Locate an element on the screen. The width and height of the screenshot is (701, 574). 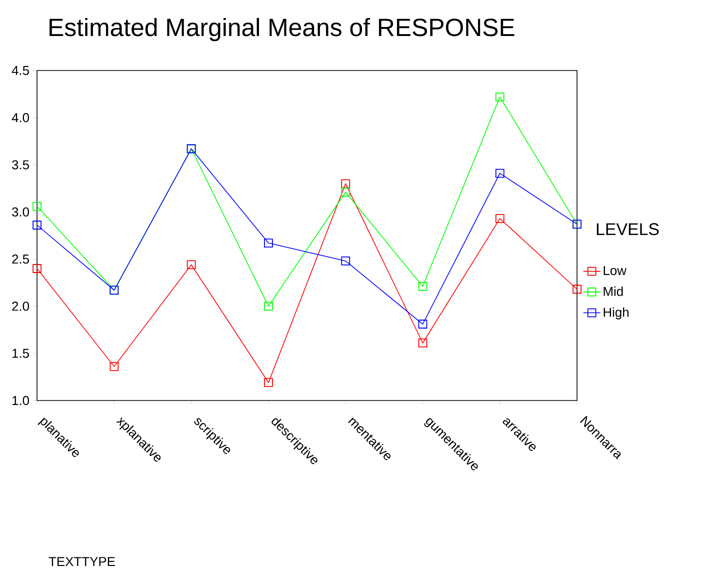
chart-title: Estimated Marginal Means of RESPONSE is located at coordinates (282, 30).